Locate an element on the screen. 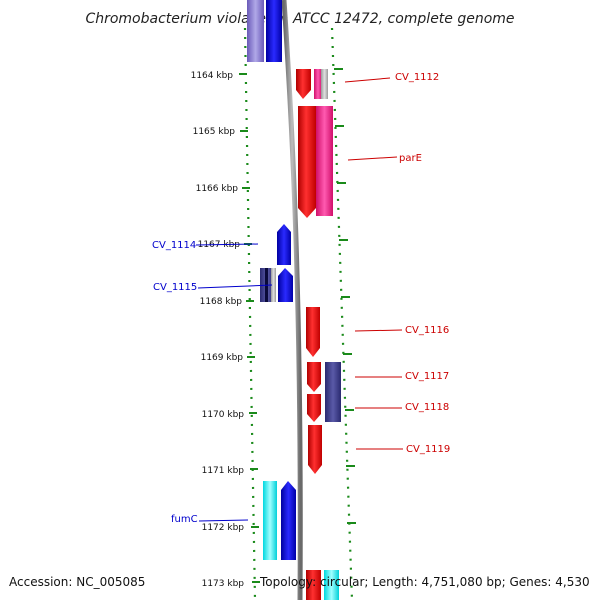 This screenshot has width=600, height=600. forward-strand-genes is located at coordinates (318, 334).